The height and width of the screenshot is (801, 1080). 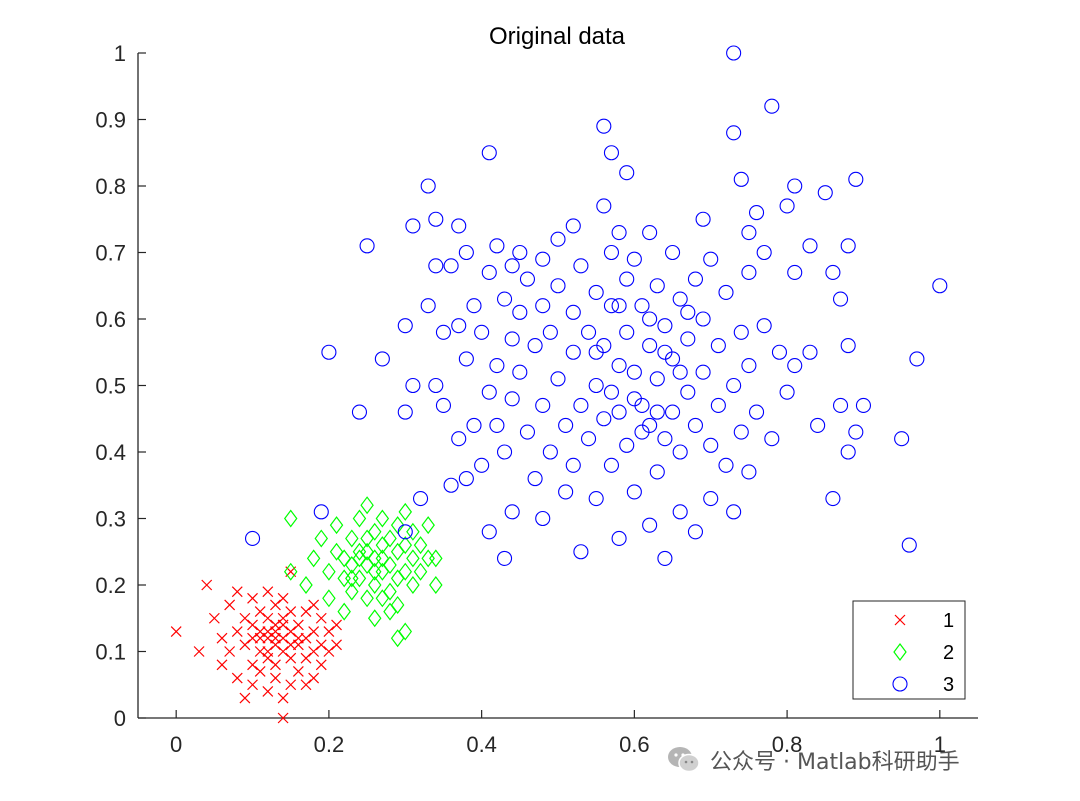 I want to click on x-tick-label: 0.2, so click(x=329, y=744).